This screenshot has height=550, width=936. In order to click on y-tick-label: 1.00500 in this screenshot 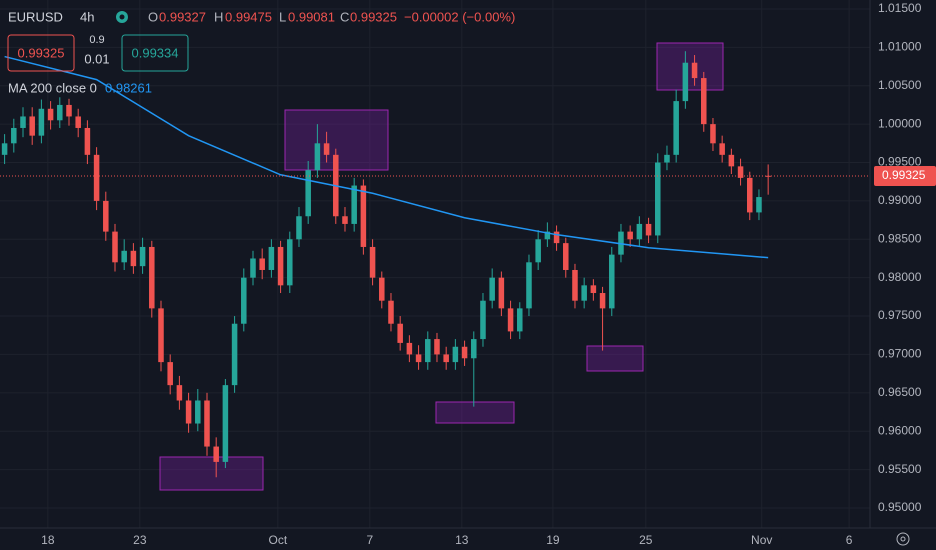, I will do `click(900, 85)`.